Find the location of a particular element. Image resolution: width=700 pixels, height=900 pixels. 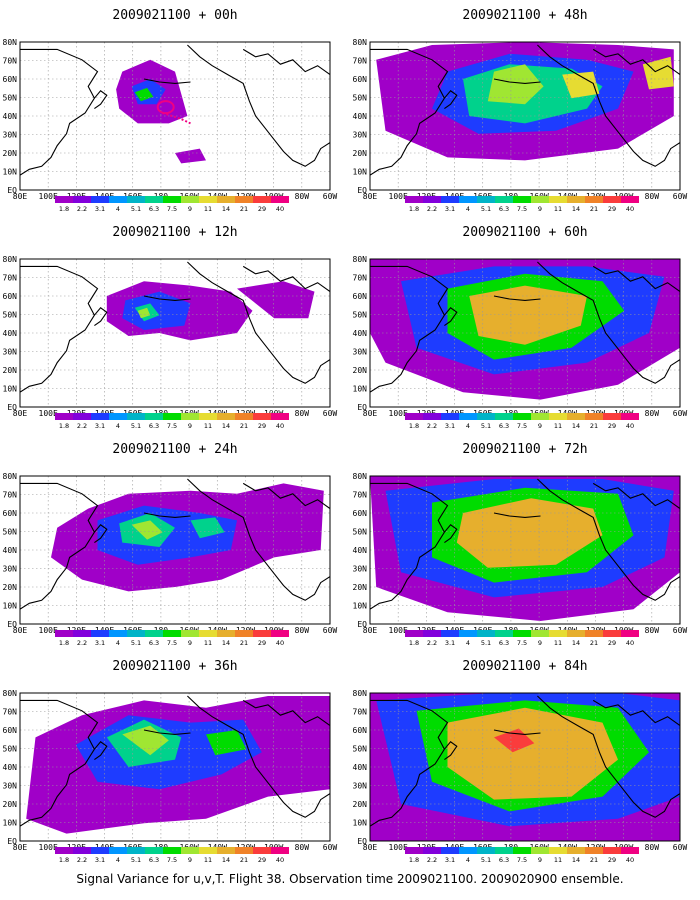

panel-title: 2009021100 + 48h is located at coordinates (525, 15).